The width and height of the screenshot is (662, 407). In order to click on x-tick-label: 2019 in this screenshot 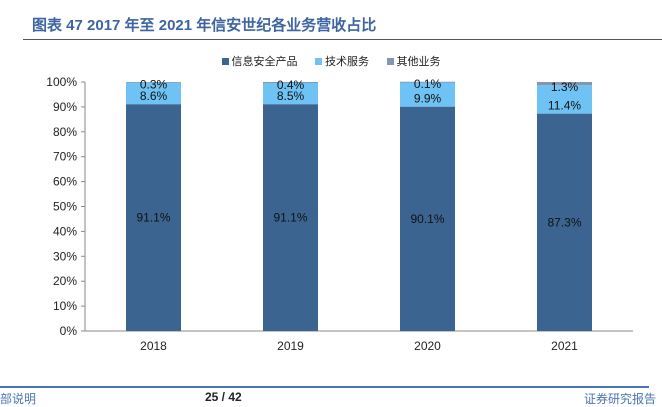, I will do `click(290, 346)`.